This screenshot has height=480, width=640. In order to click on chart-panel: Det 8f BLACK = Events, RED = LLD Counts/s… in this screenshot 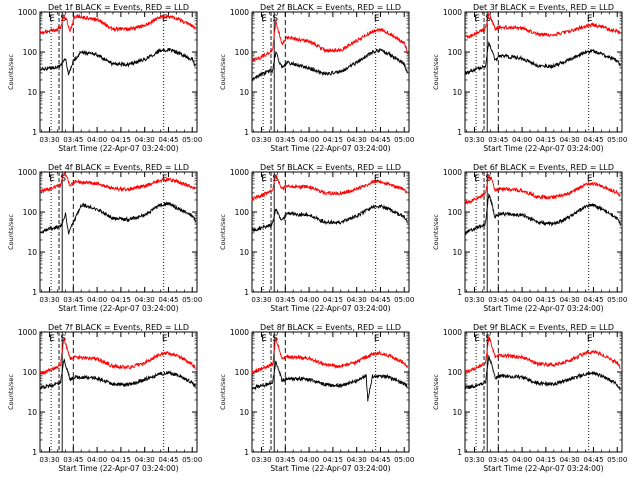, I will do `click(316, 398)`.